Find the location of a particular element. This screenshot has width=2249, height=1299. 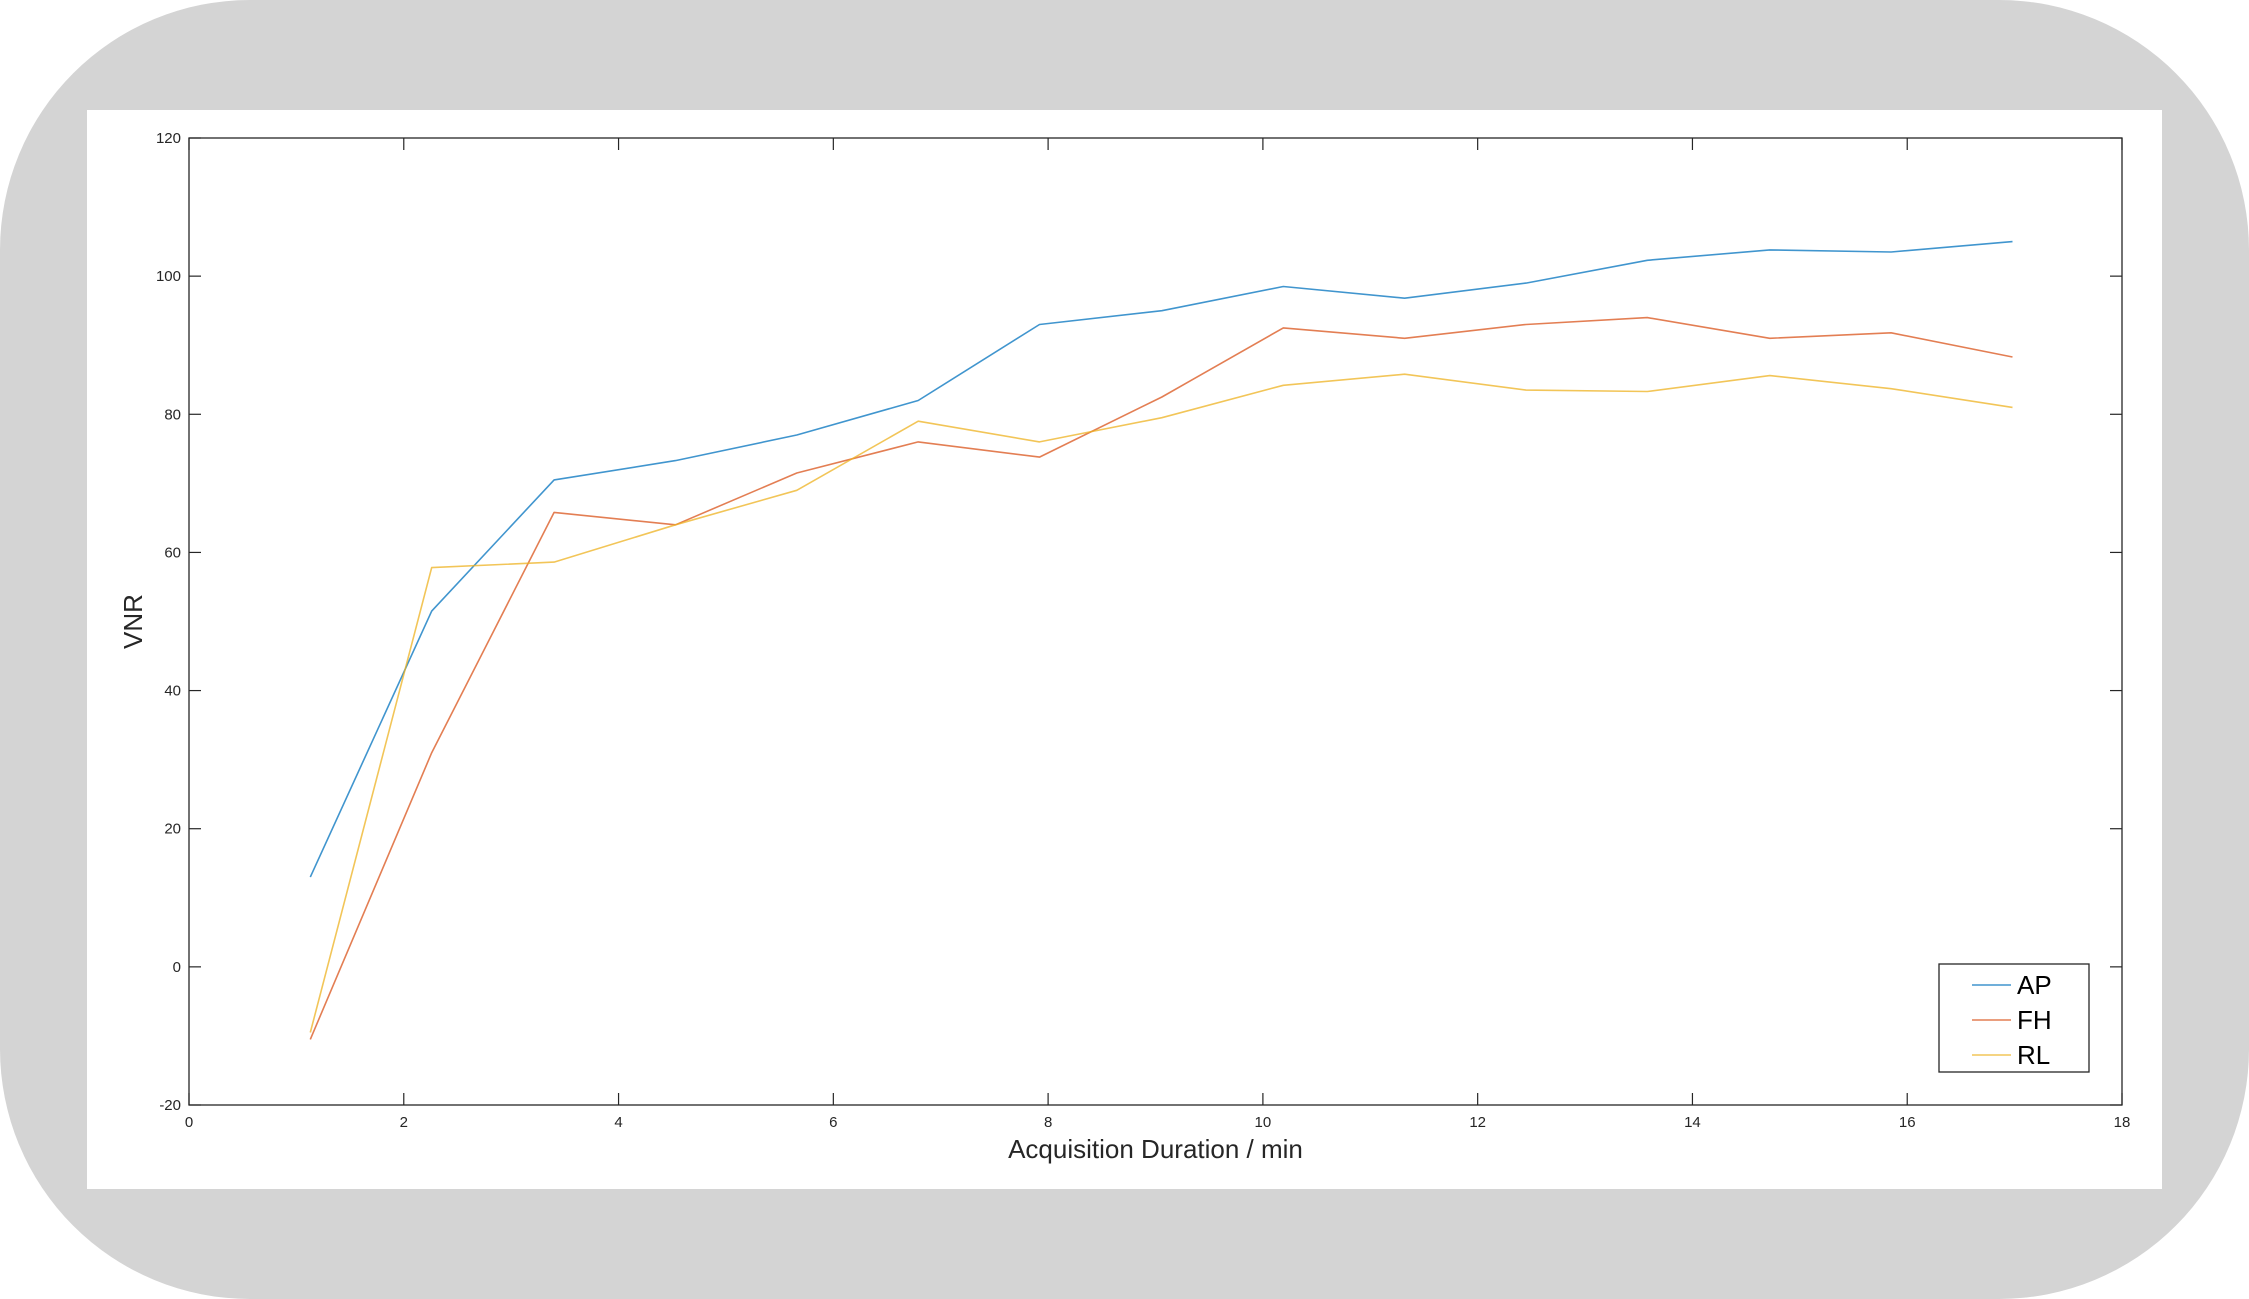

x-axis-title: Acquisition Duration / min is located at coordinates (1155, 1149).